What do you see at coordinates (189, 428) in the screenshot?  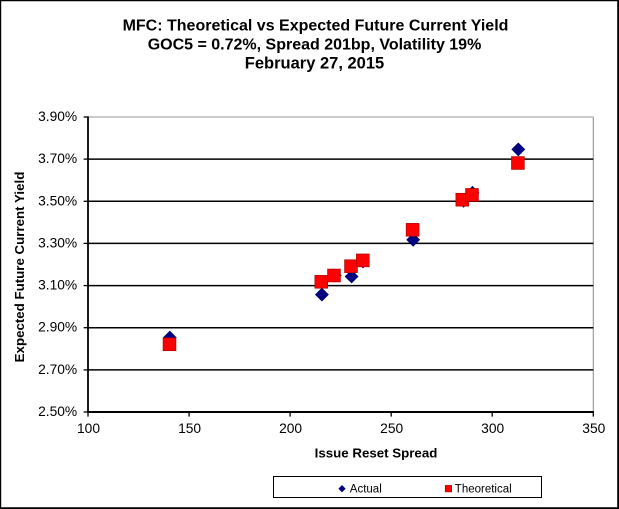 I see `svg-text: 150` at bounding box center [189, 428].